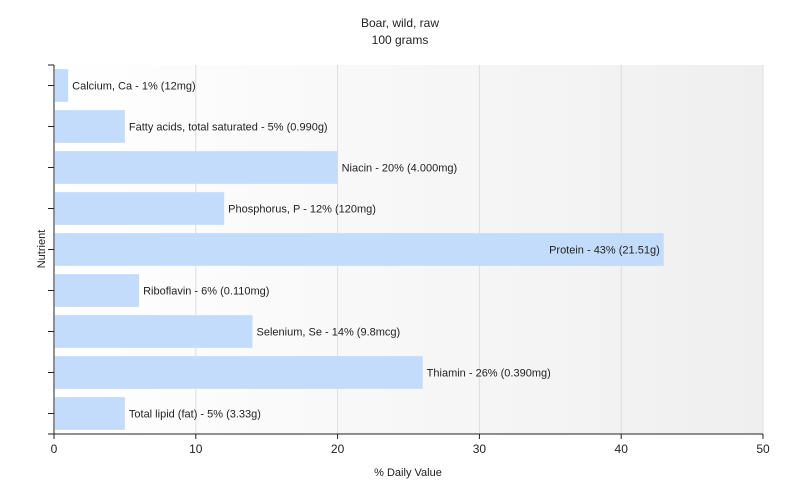  Describe the element at coordinates (195, 415) in the screenshot. I see `bar-label: Total lipid (fat) - 5% (3.33g)` at that location.